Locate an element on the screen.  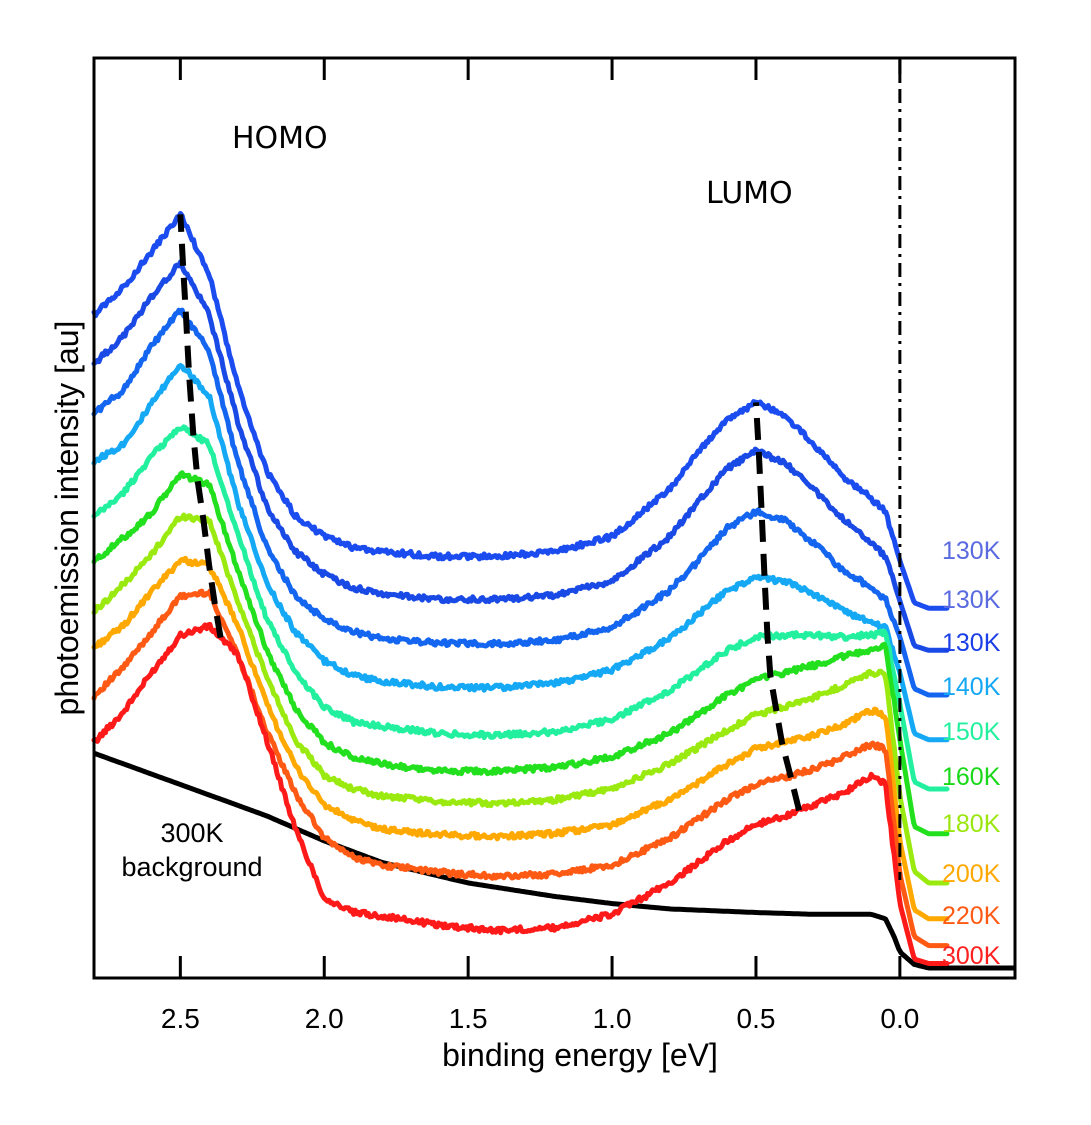
x-tick-label: 1.5 is located at coordinates (468, 1018).